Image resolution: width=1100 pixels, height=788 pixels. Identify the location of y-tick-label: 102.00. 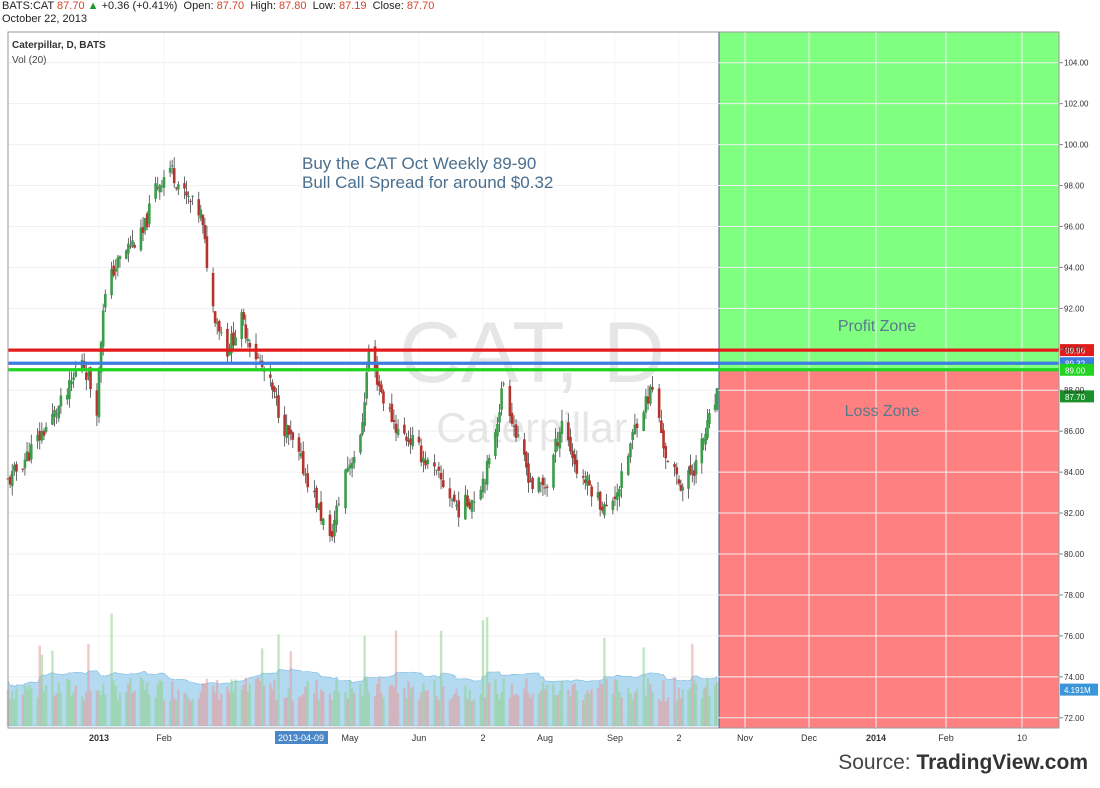
(1076, 104).